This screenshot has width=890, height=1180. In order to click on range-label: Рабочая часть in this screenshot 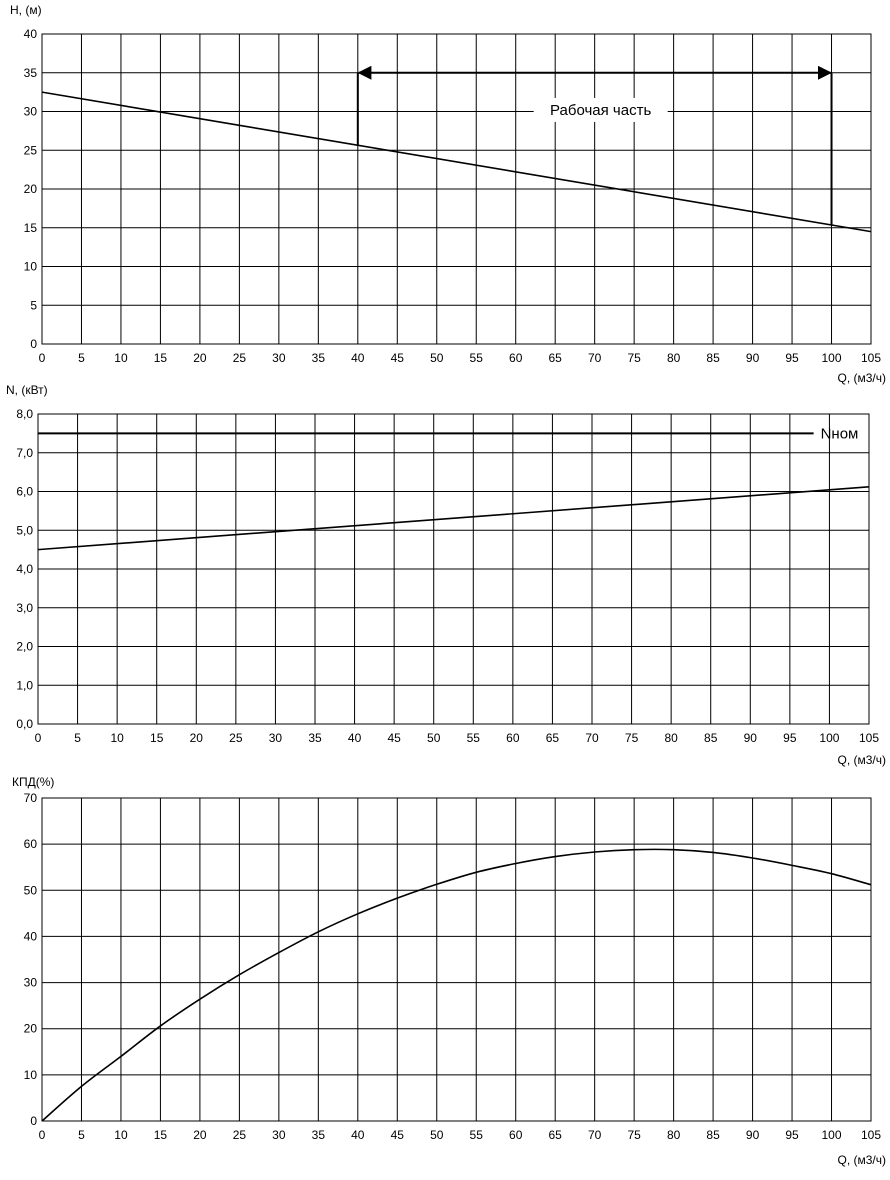, I will do `click(600, 110)`.